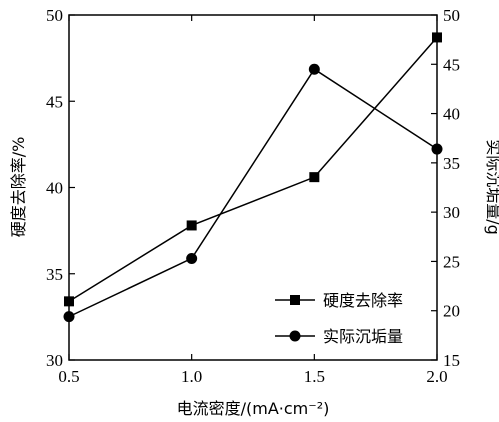 Image resolution: width=499 pixels, height=422 pixels. I want to click on x-tick-label: 1.0, so click(191, 376).